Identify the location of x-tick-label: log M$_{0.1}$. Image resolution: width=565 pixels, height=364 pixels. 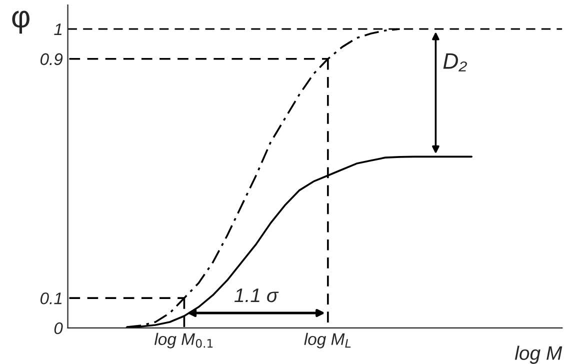
(183, 340).